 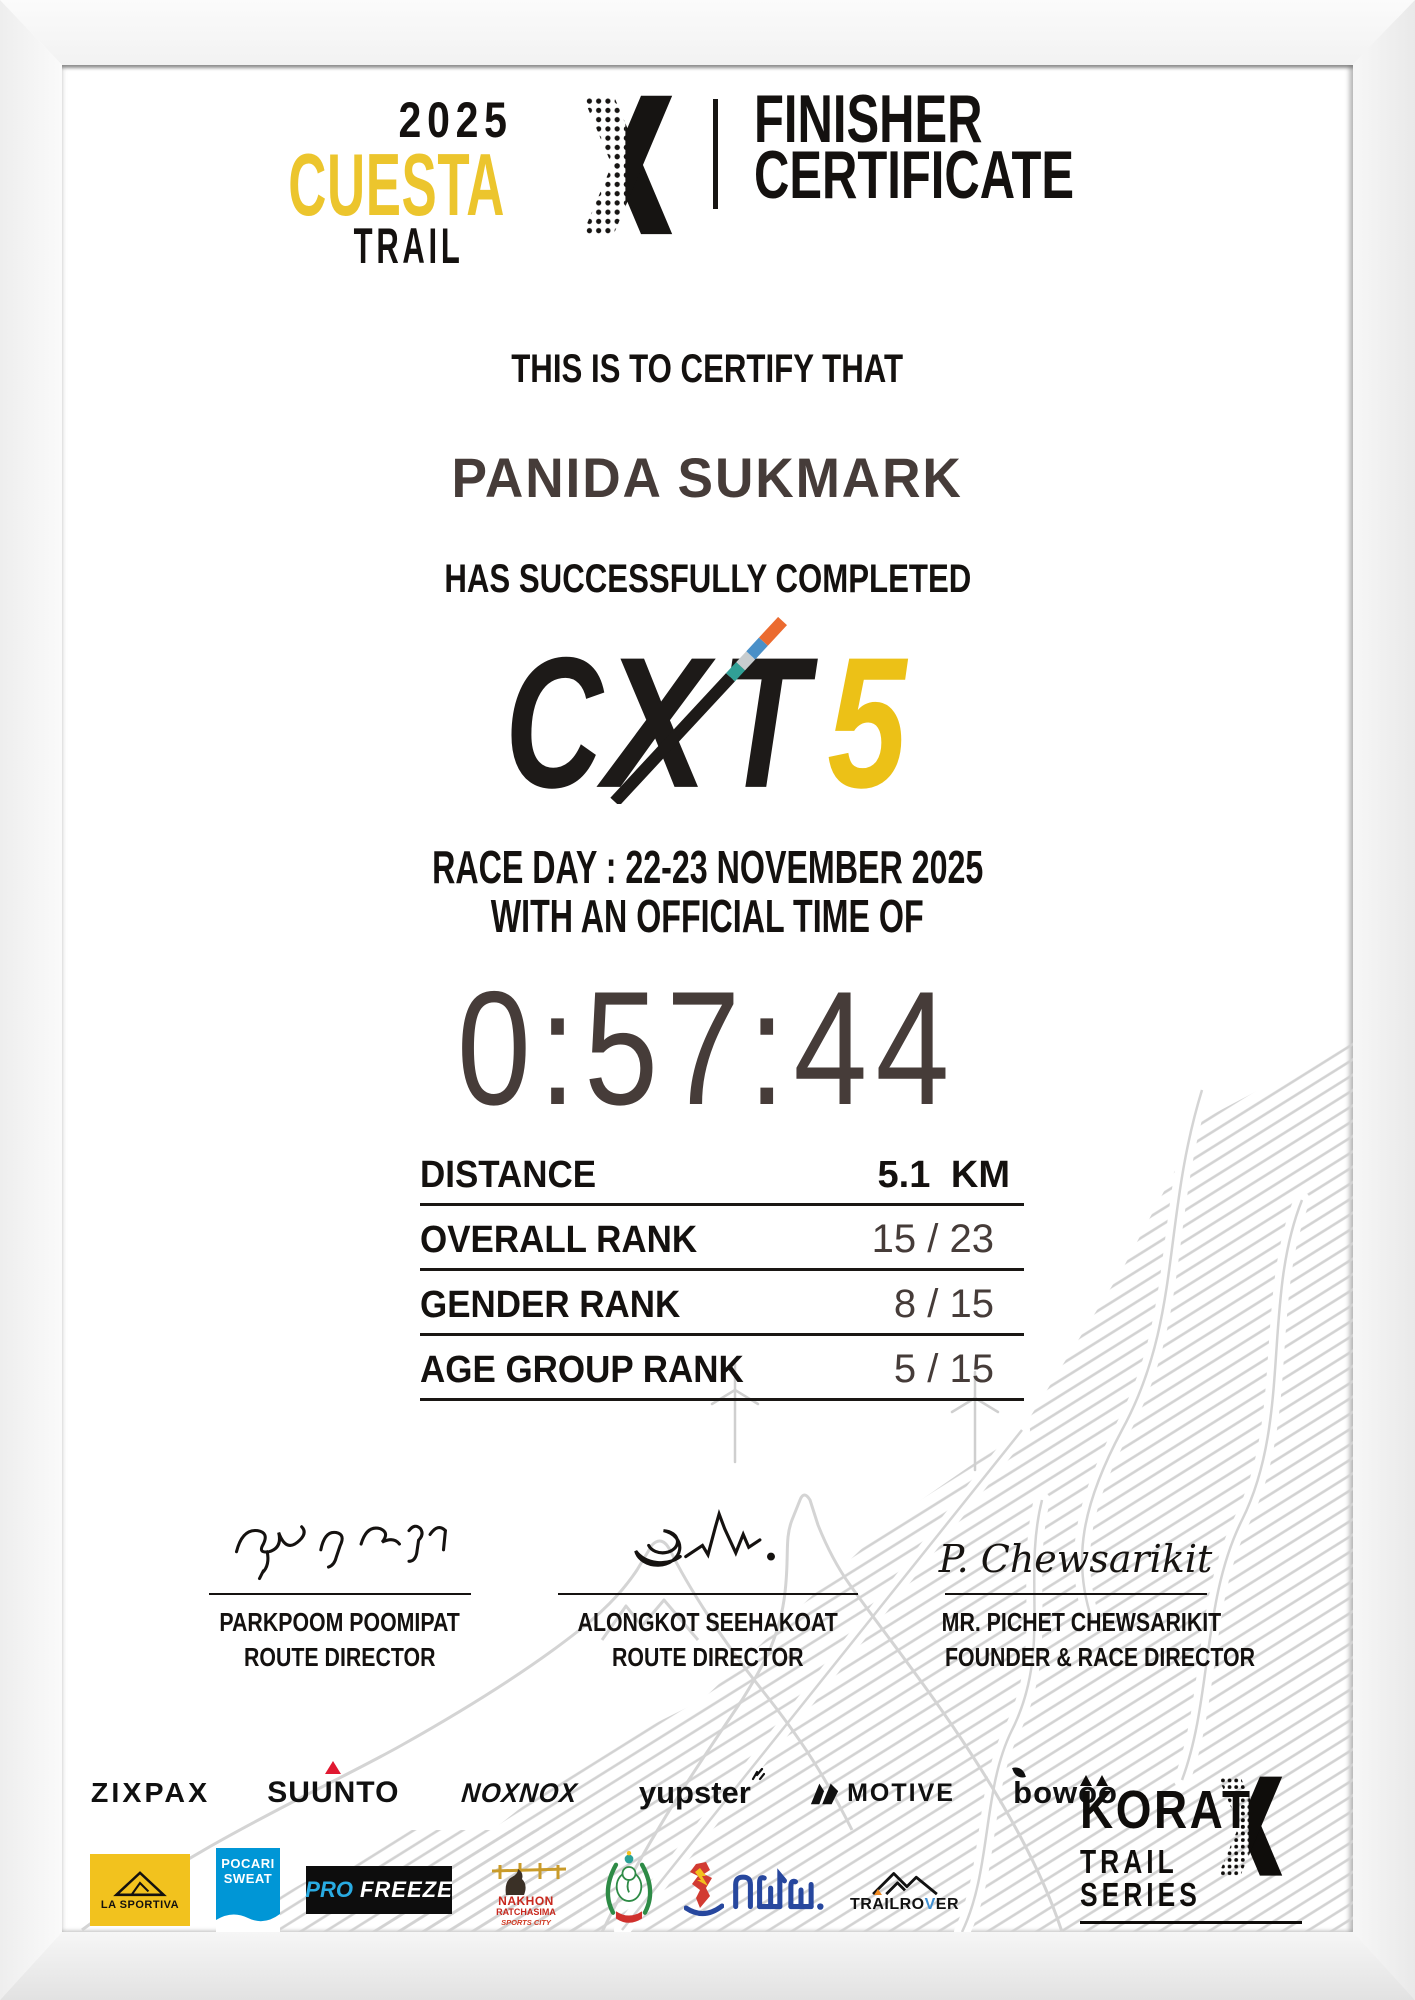 What do you see at coordinates (861, 1904) in the screenshot?
I see `trailrover-part1: TR` at bounding box center [861, 1904].